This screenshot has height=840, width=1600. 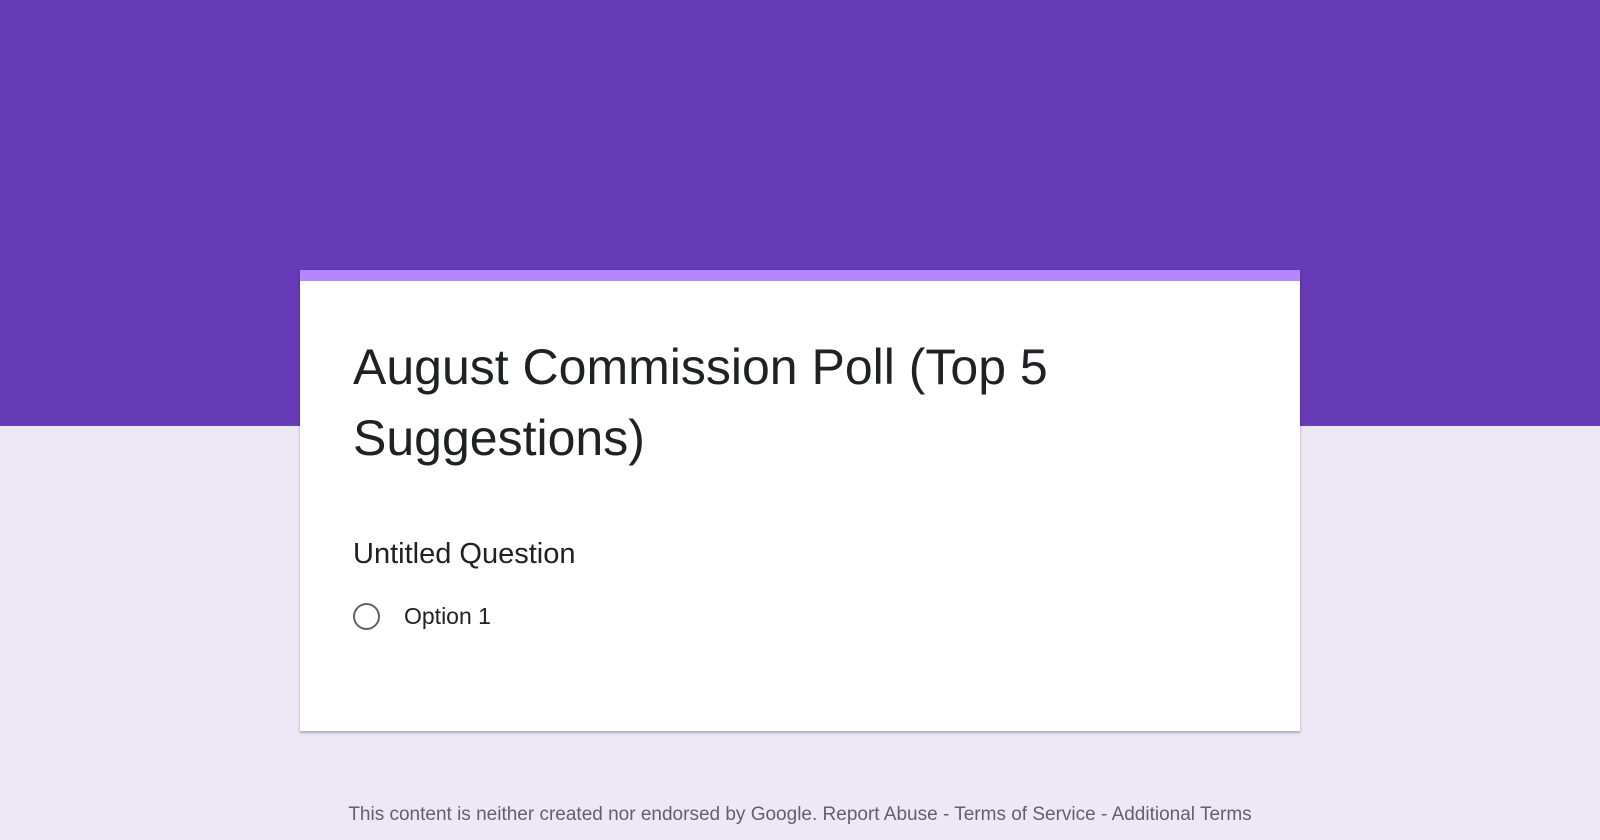 I want to click on option-label: Option 1, so click(x=447, y=616).